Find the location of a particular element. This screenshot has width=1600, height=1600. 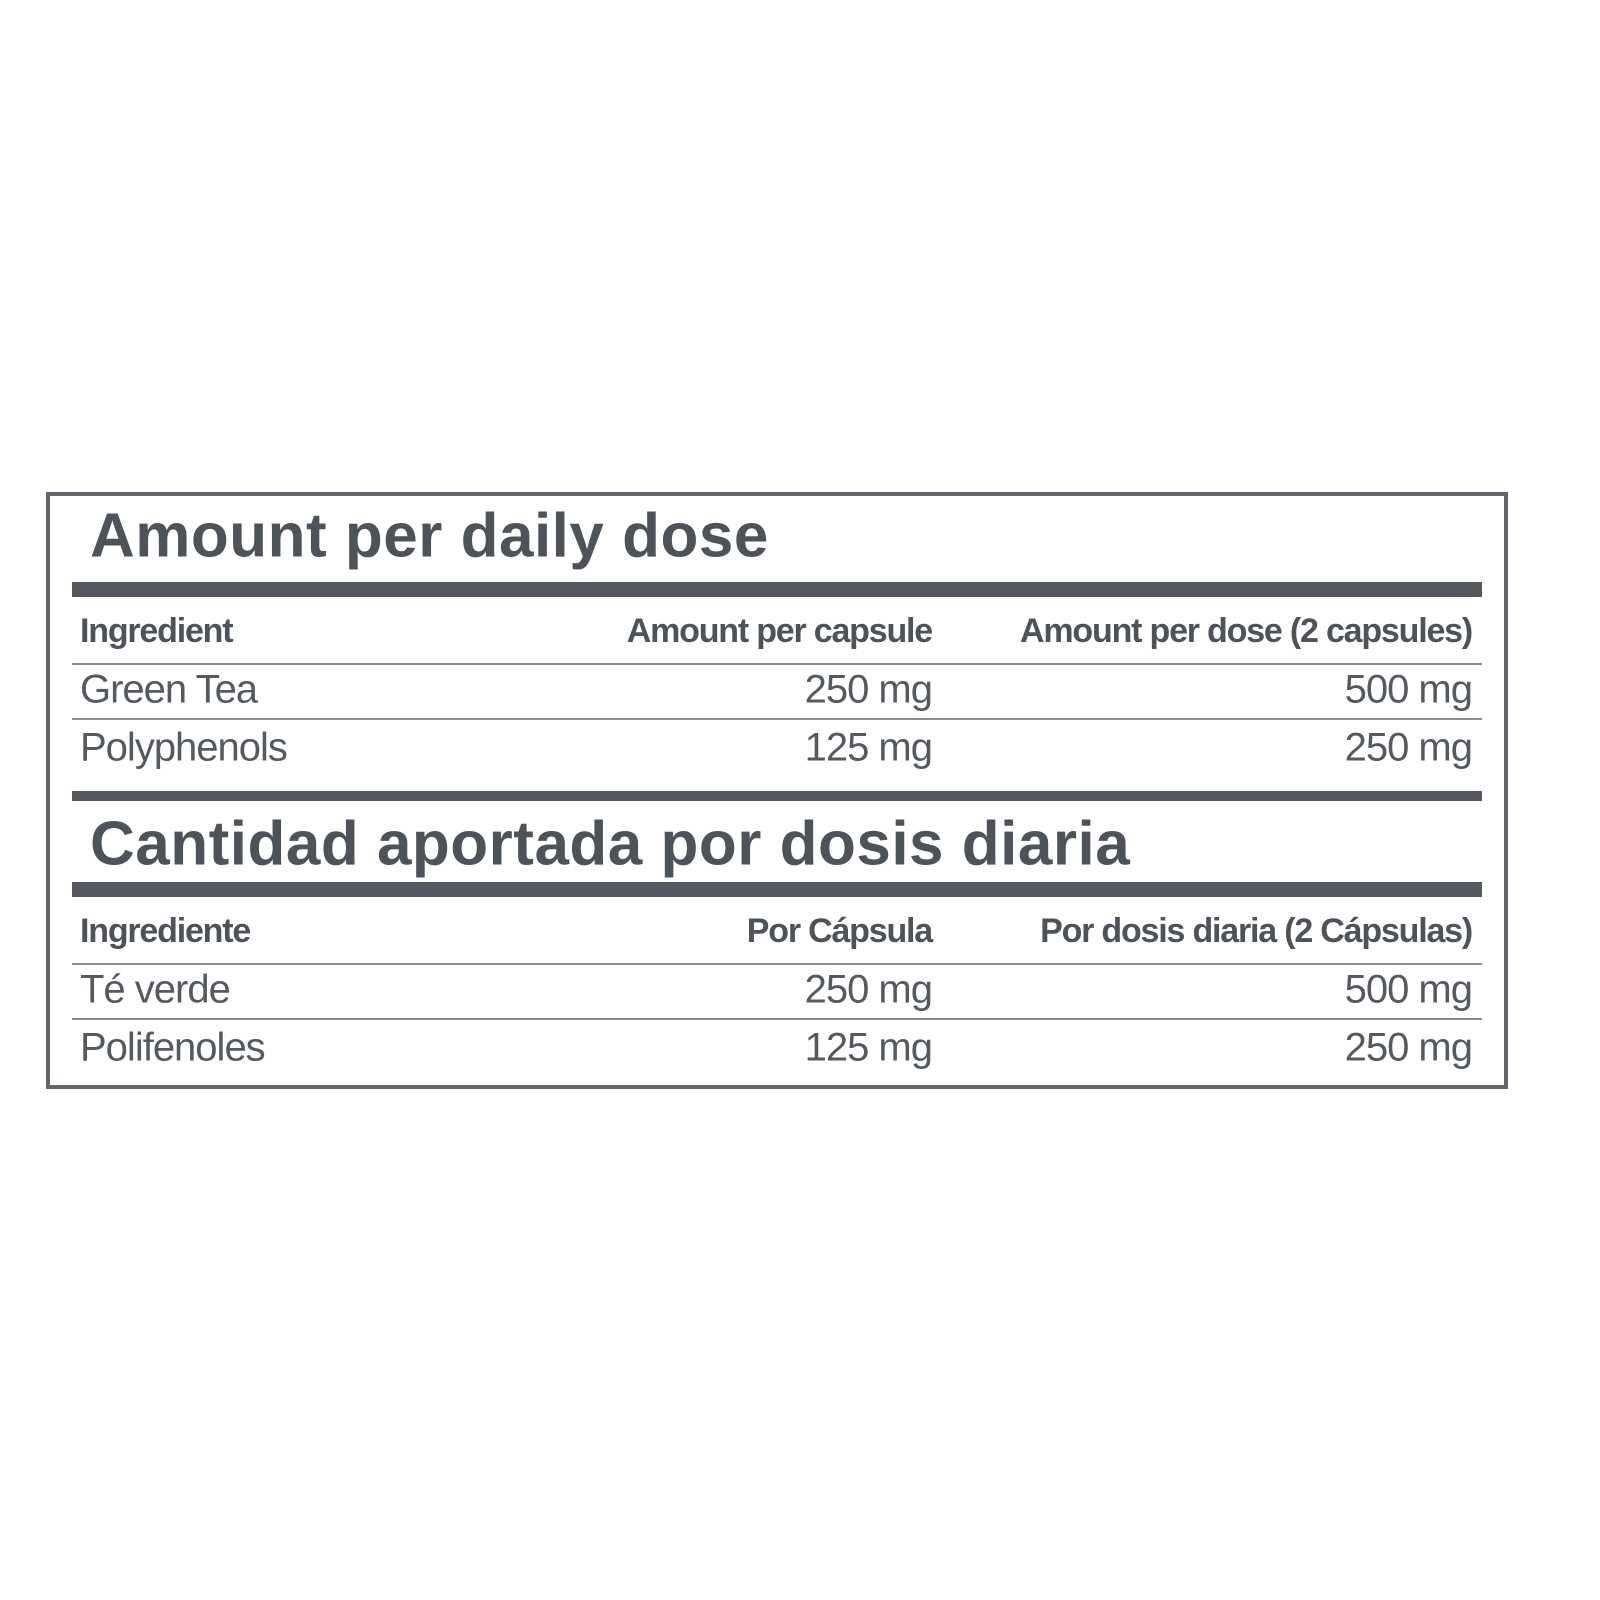

section-title: Amount per daily dose is located at coordinates (429, 535).